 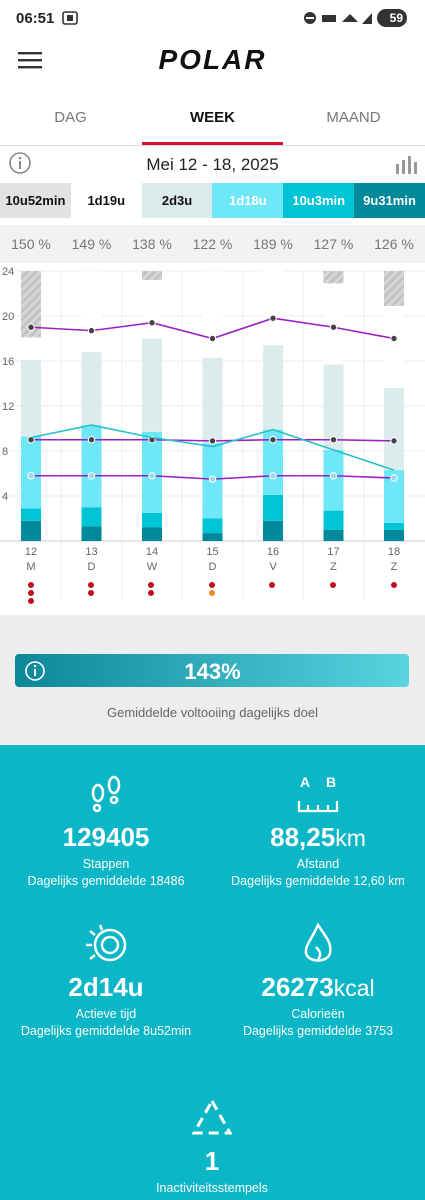 I want to click on date-range: Mei 12 - 18, 2025, so click(x=212, y=164).